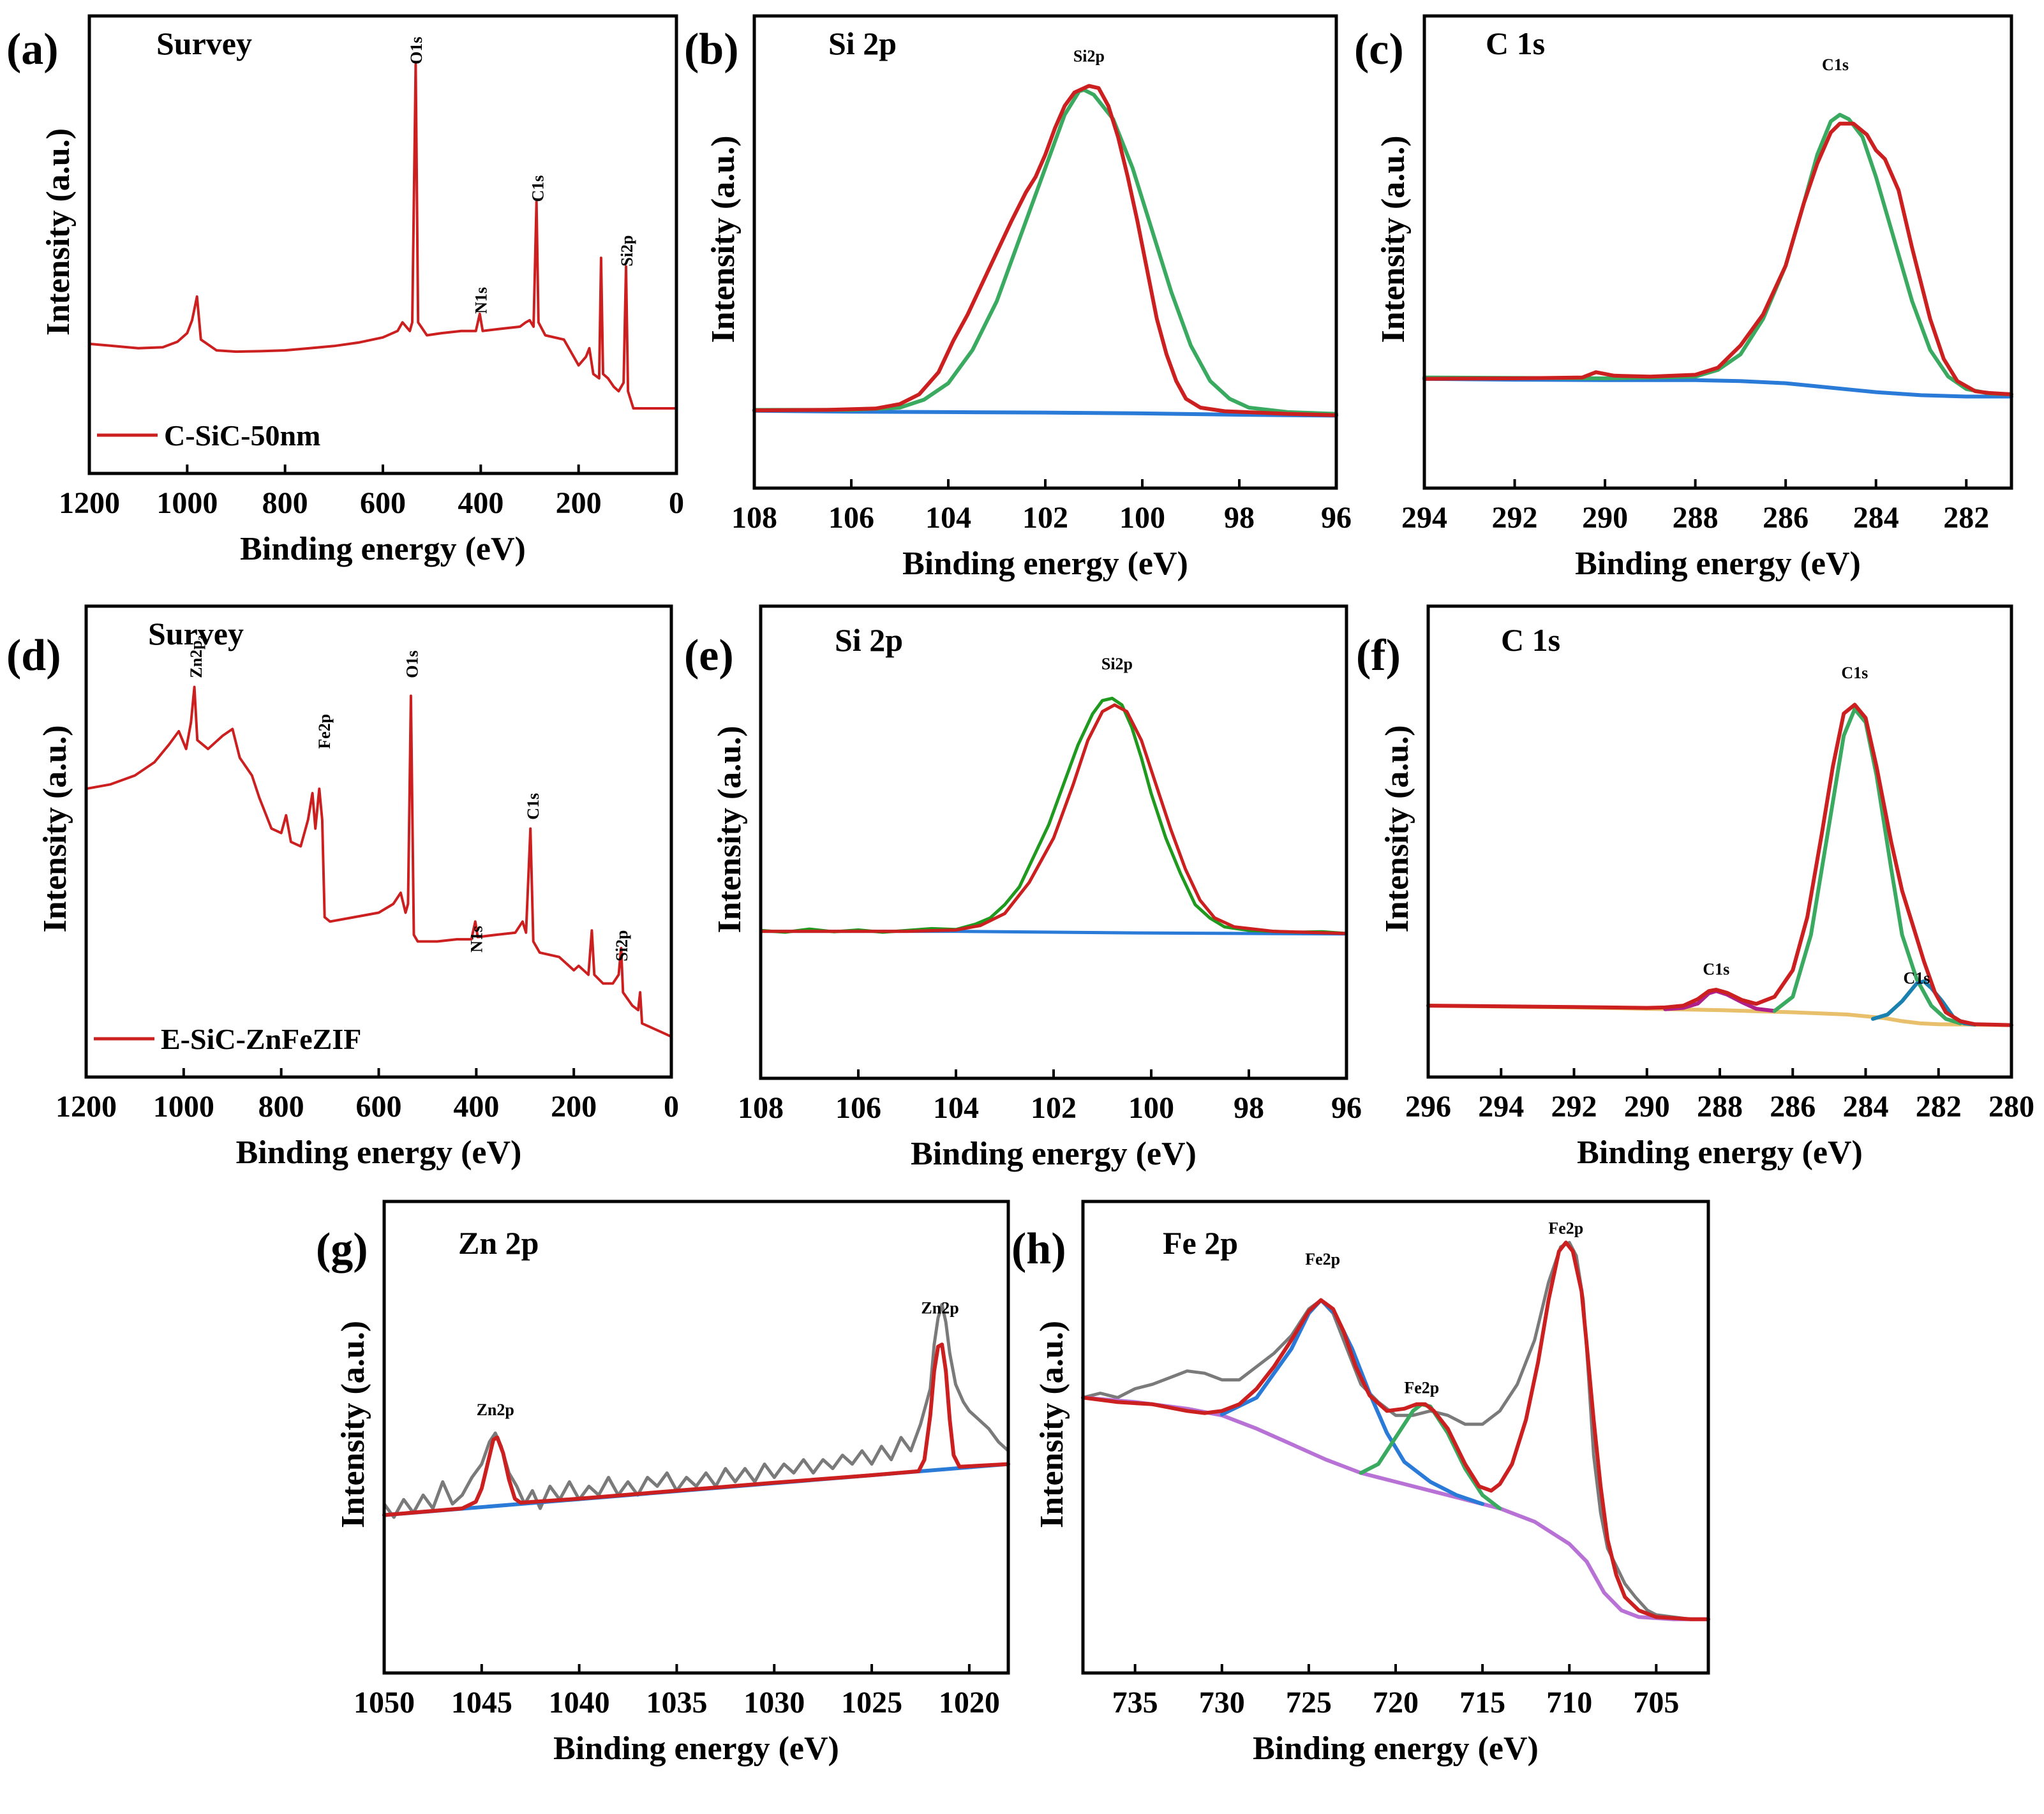 The image size is (2044, 1814). What do you see at coordinates (709, 656) in the screenshot?
I see `panel-letter: (e)` at bounding box center [709, 656].